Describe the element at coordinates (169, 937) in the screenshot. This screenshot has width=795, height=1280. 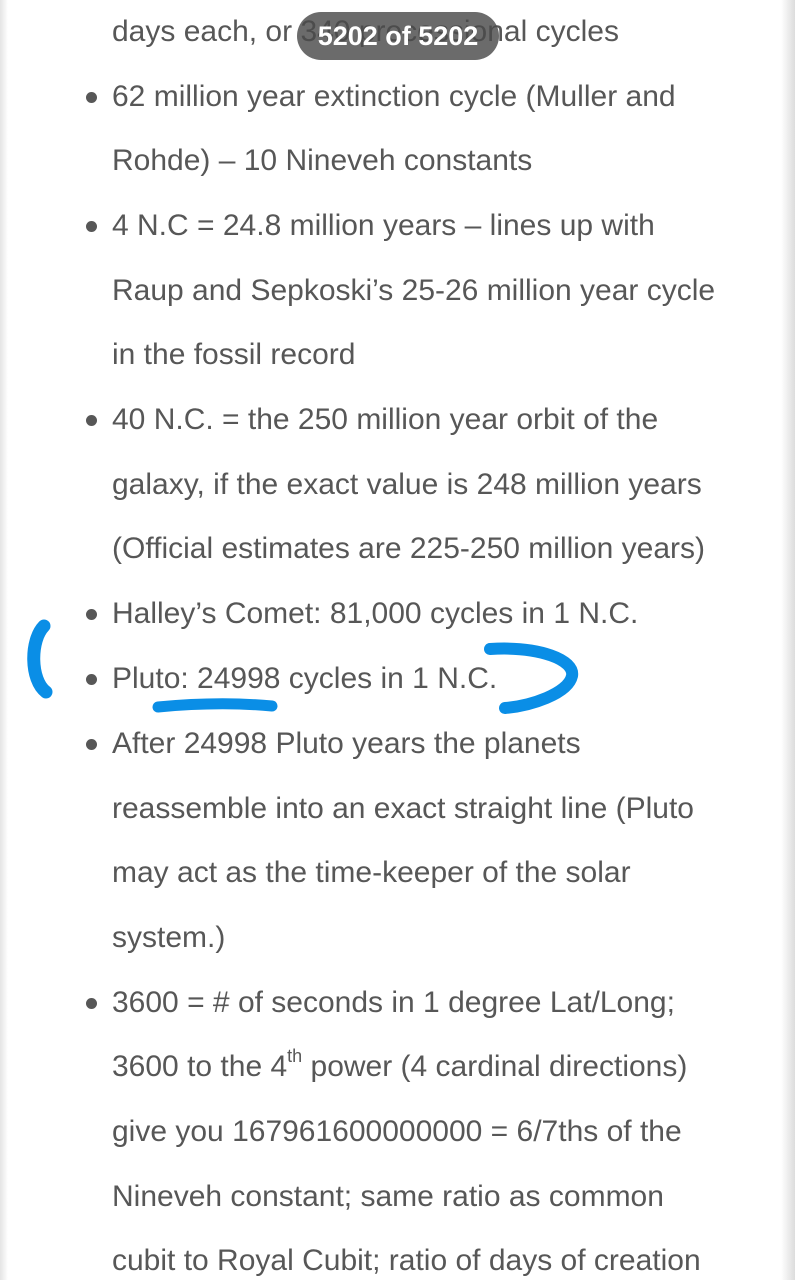
I see `text-line: system.)` at that location.